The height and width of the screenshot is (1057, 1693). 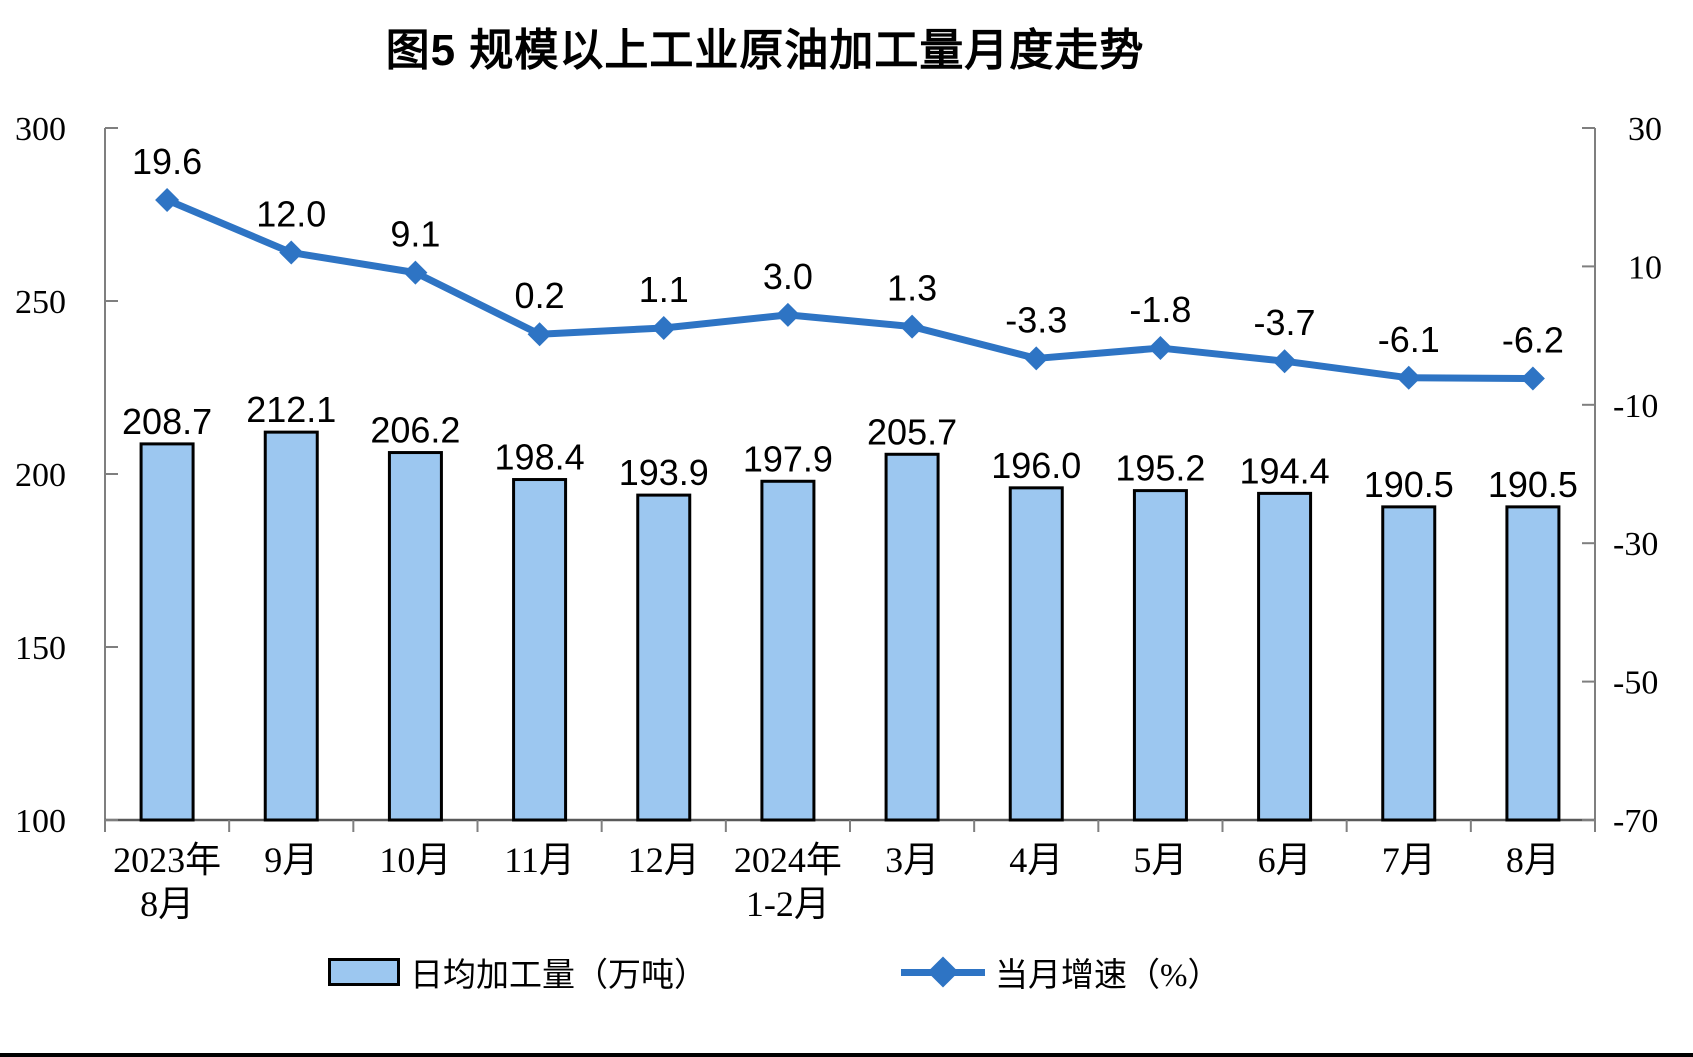 What do you see at coordinates (540, 457) in the screenshot?
I see `bar-value-label: 198.4` at bounding box center [540, 457].